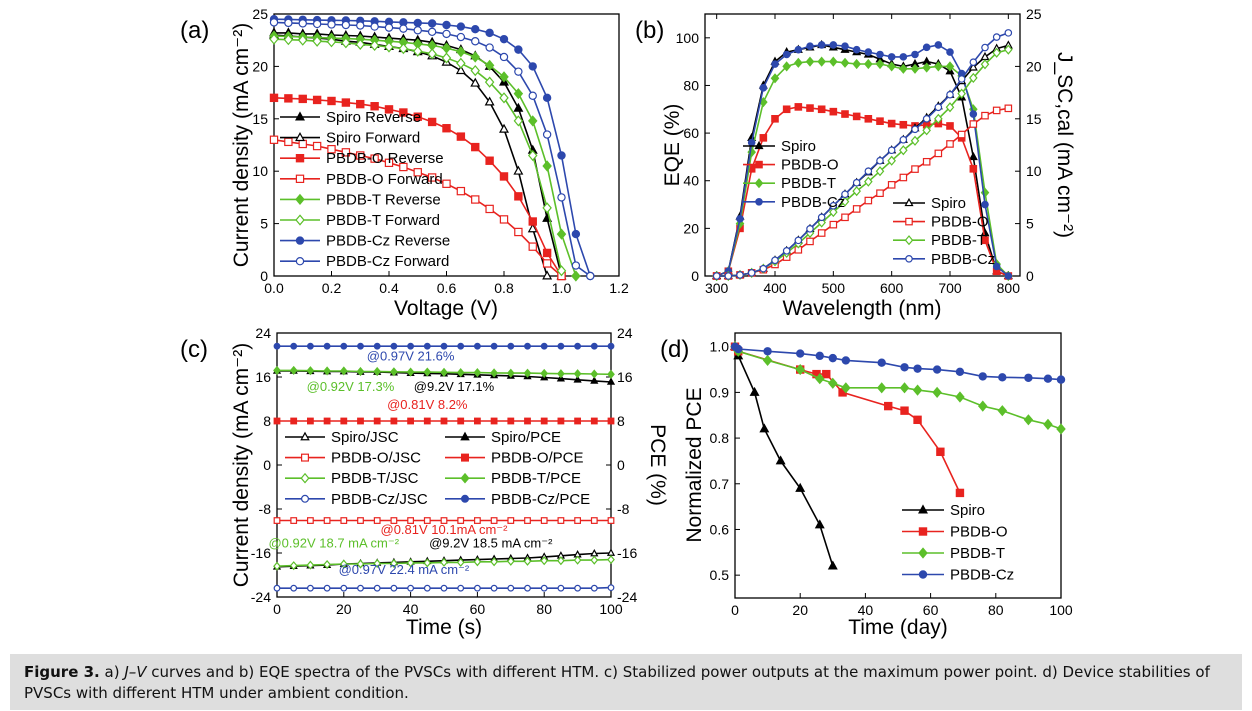 Image resolution: width=1252 pixels, height=711 pixels. What do you see at coordinates (657, 465) in the screenshot?
I see `y2-axis-title: PCE (%)` at bounding box center [657, 465].